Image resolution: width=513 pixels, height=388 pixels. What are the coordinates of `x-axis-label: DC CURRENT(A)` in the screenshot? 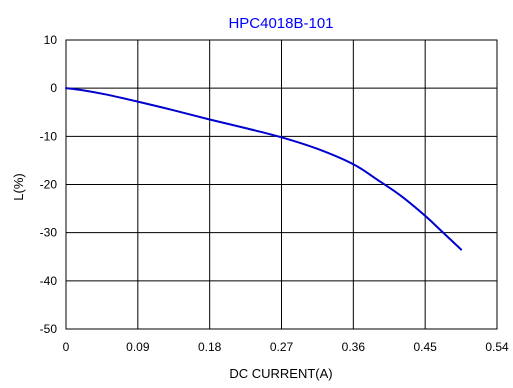 It's located at (280, 373).